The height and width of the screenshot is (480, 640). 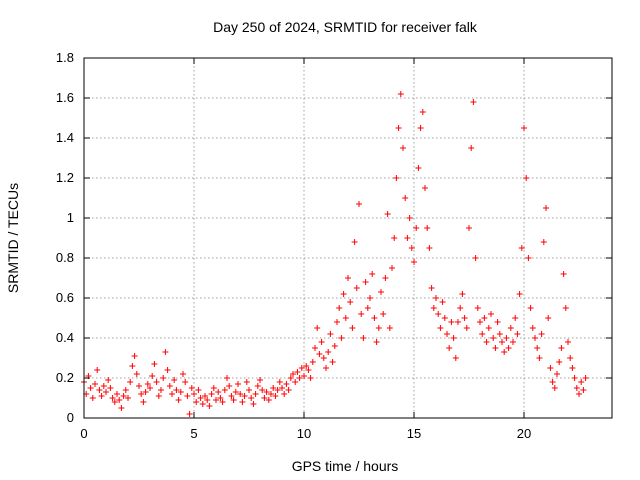 What do you see at coordinates (304, 433) in the screenshot?
I see `x-tick-label: 10` at bounding box center [304, 433].